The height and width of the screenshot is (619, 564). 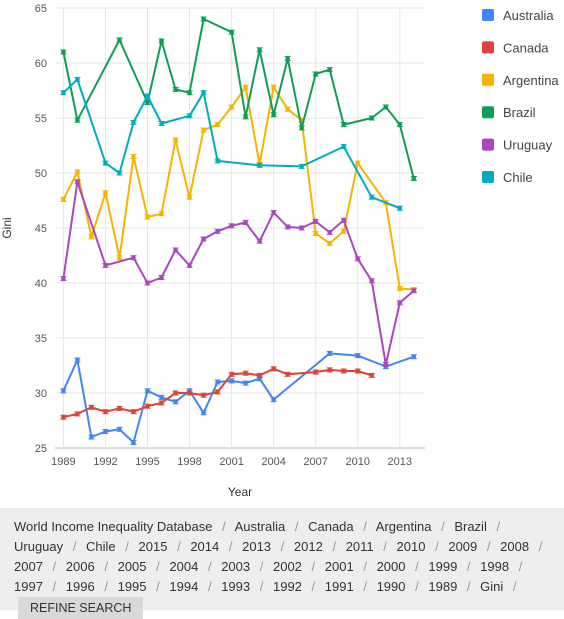 I want to click on legend-item-australia: Australia, so click(x=518, y=15).